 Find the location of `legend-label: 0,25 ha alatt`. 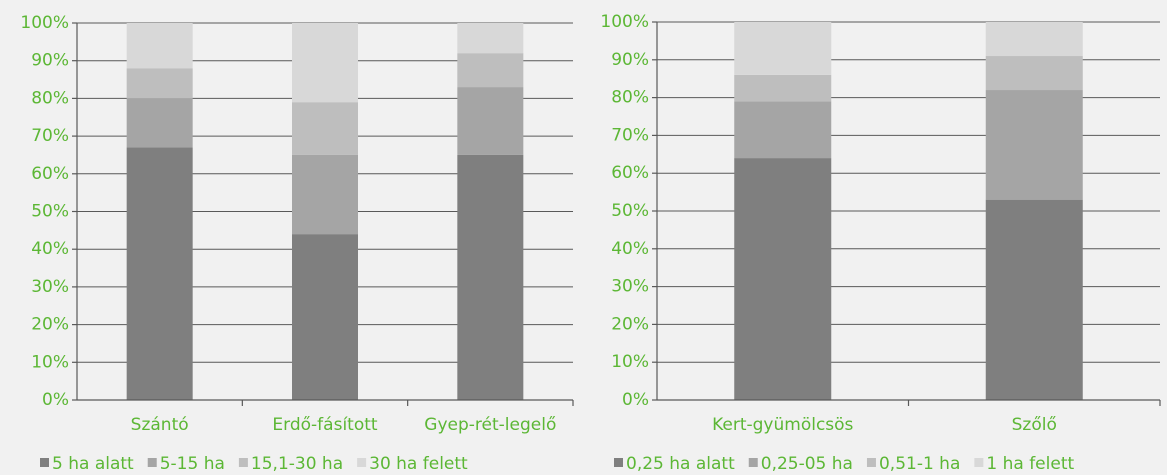

legend-label: 0,25 ha alatt is located at coordinates (680, 464).